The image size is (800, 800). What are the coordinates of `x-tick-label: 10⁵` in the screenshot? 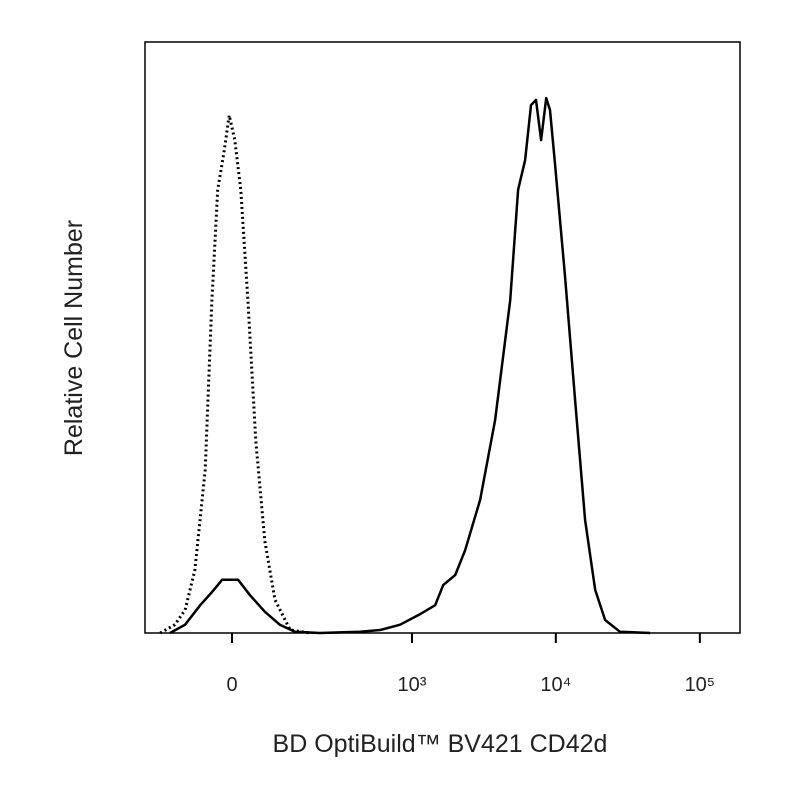 It's located at (700, 685).